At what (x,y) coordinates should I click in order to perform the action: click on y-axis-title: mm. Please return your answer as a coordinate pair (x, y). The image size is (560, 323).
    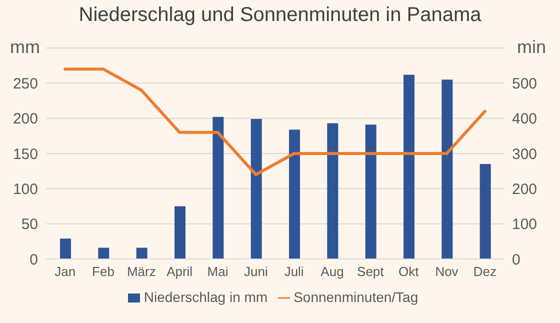
    Looking at the image, I should click on (25, 47).